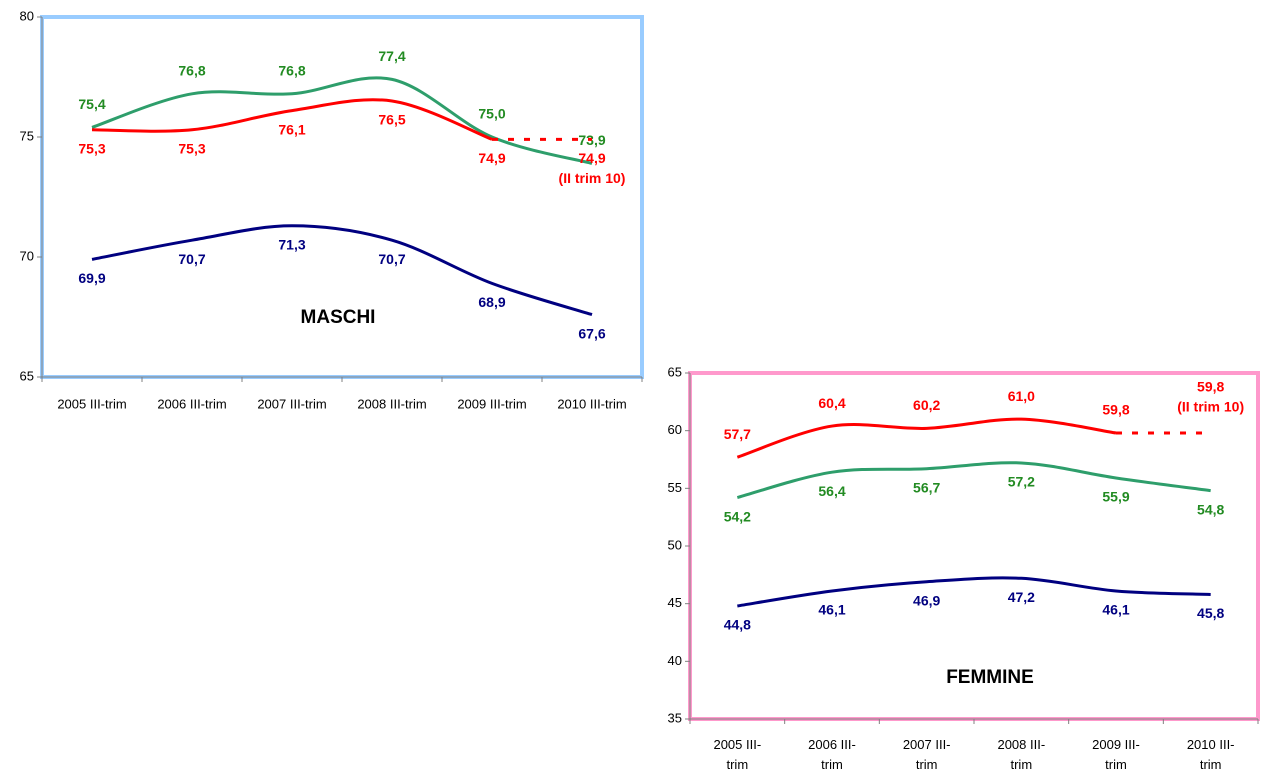  What do you see at coordinates (675, 717) in the screenshot?
I see `y-tick-label: 35` at bounding box center [675, 717].